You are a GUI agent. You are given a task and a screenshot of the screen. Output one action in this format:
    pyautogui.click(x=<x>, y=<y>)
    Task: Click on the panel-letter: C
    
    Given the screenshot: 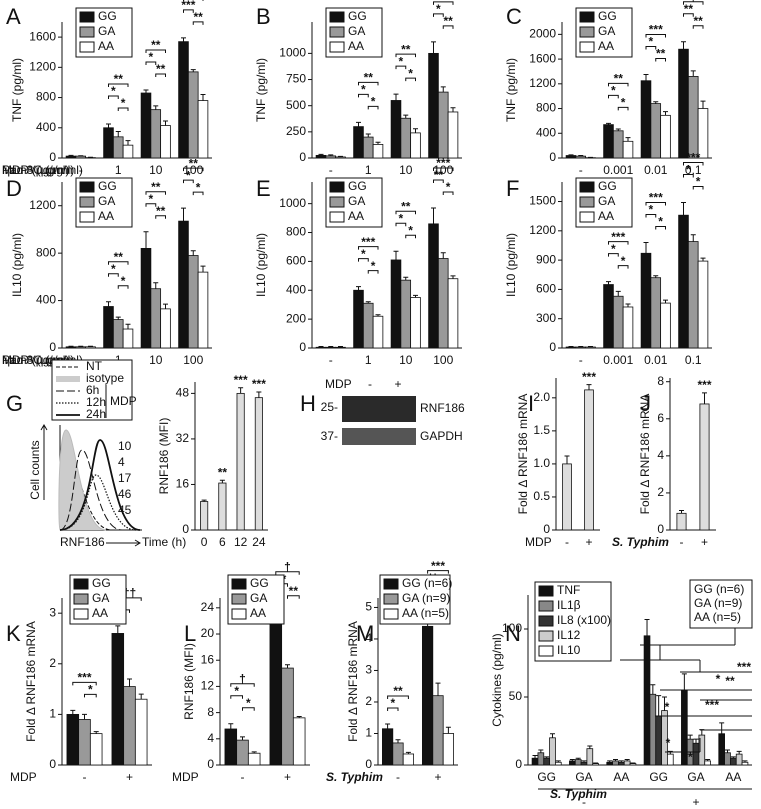 What is the action you would take?
    pyautogui.click(x=514, y=16)
    